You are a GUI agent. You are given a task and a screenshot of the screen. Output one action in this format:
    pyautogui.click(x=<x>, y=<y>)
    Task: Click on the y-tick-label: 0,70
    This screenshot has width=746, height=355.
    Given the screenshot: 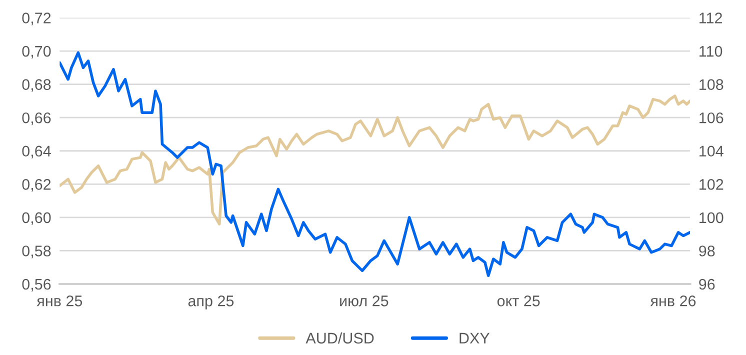 What is the action you would take?
    pyautogui.click(x=36, y=52)
    